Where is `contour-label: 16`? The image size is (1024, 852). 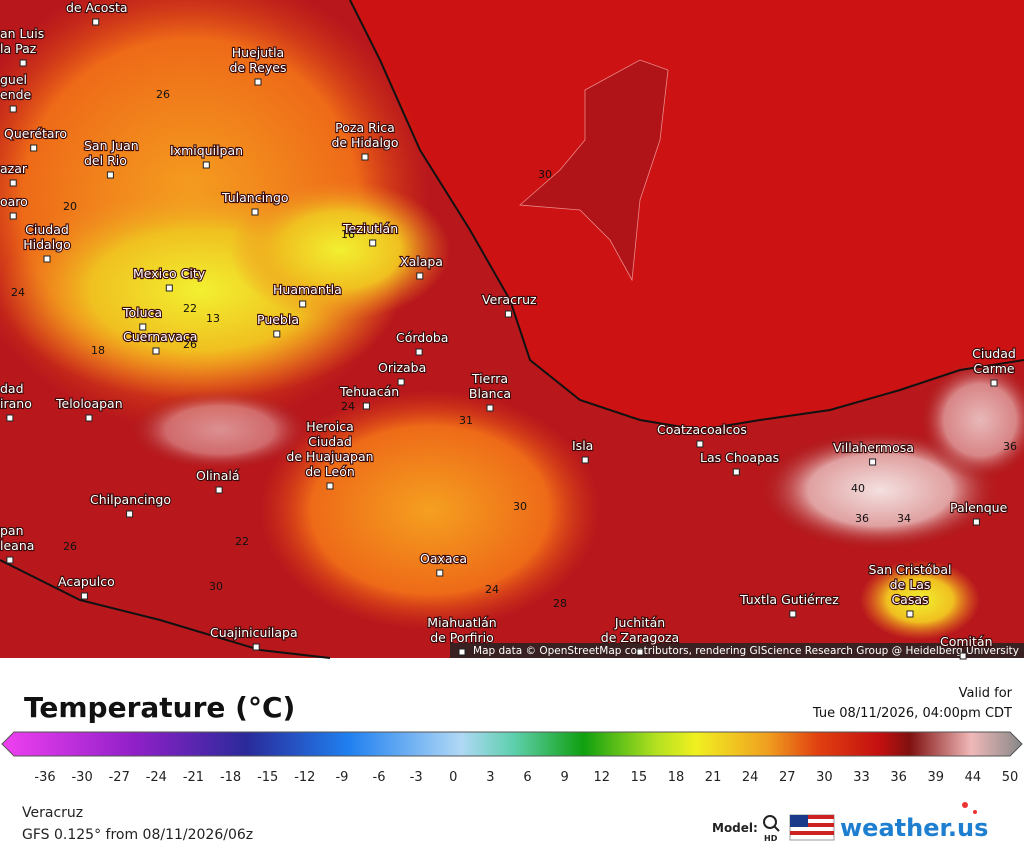 contour-label: 16 is located at coordinates (348, 234).